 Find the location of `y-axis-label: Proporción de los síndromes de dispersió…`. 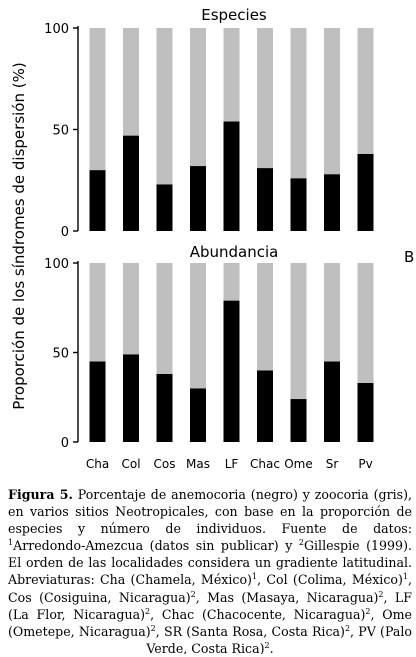

y-axis-label: Proporción de los síndromes de dispersió… is located at coordinates (19, 235).